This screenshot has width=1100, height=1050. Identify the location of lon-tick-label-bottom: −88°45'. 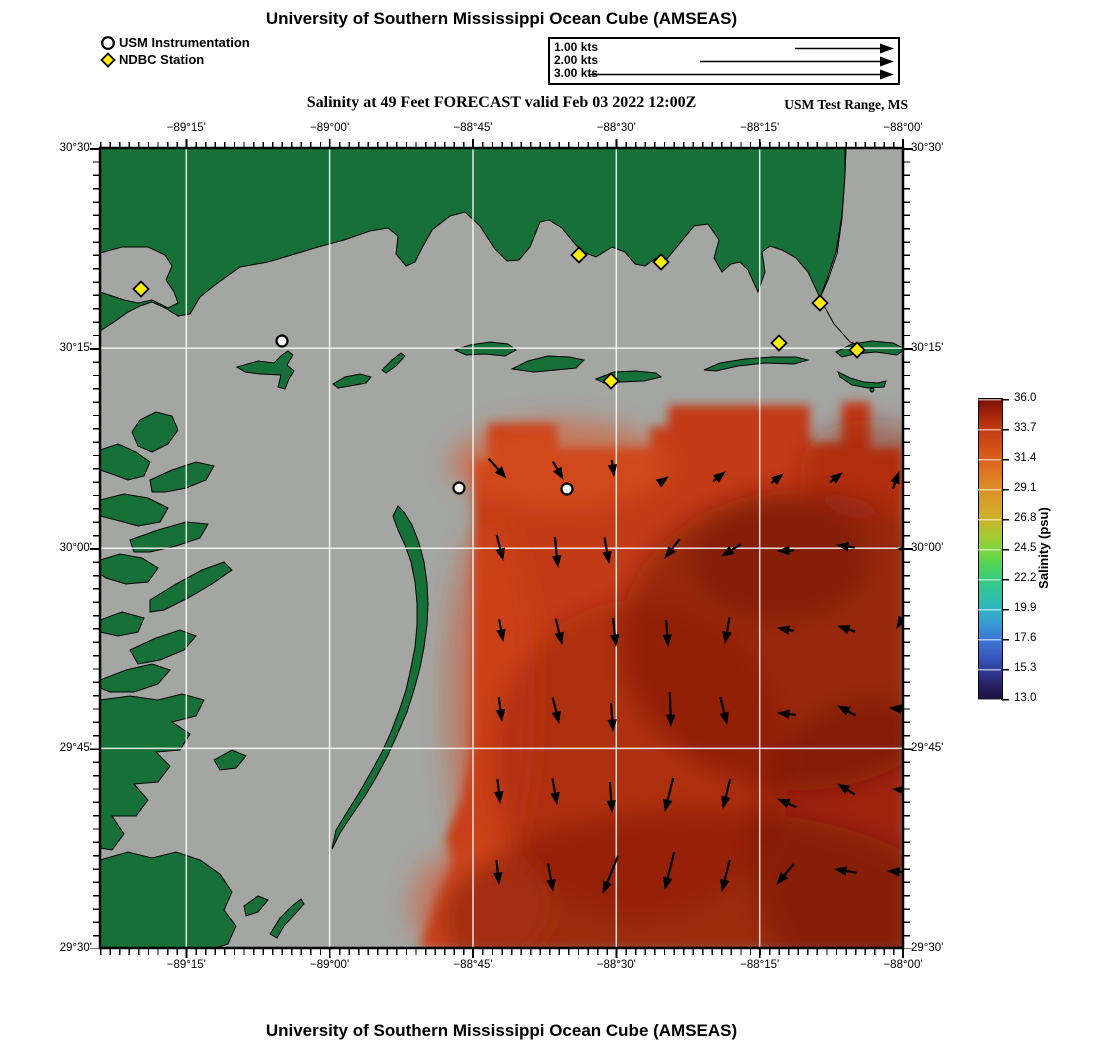
(473, 965).